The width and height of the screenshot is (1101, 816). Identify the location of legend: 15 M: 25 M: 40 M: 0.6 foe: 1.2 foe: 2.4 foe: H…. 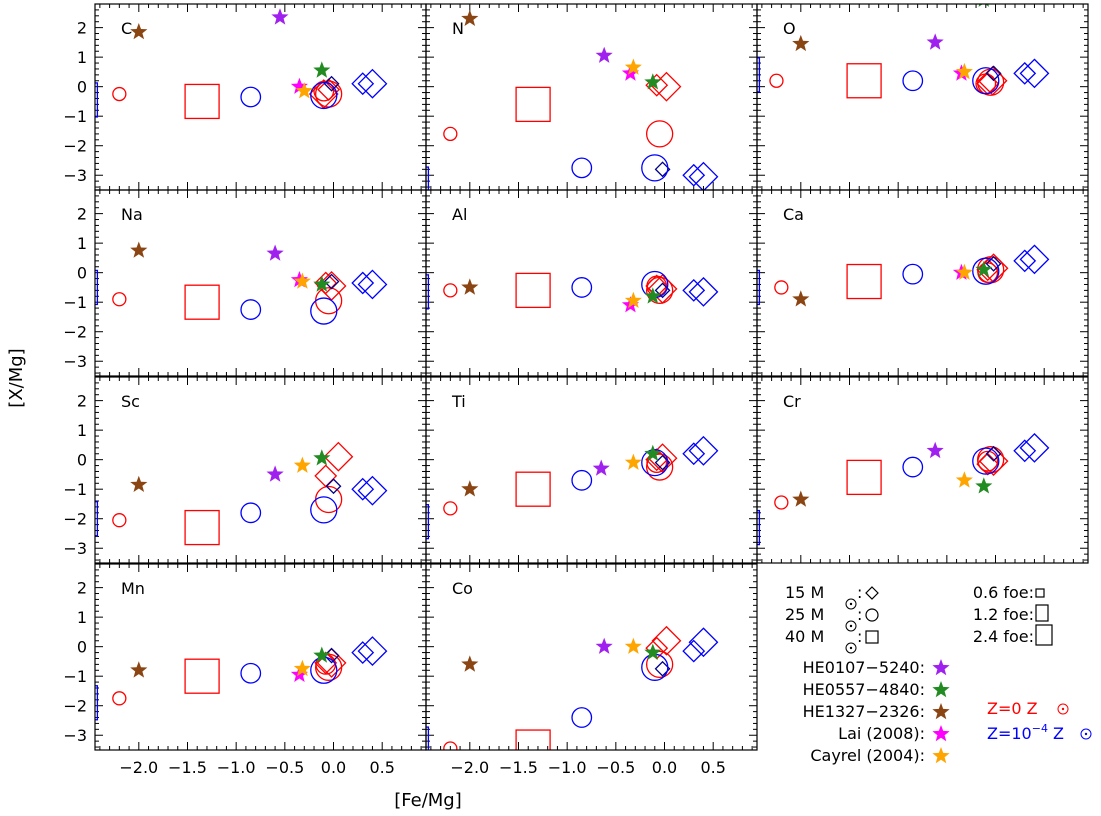
(938, 674).